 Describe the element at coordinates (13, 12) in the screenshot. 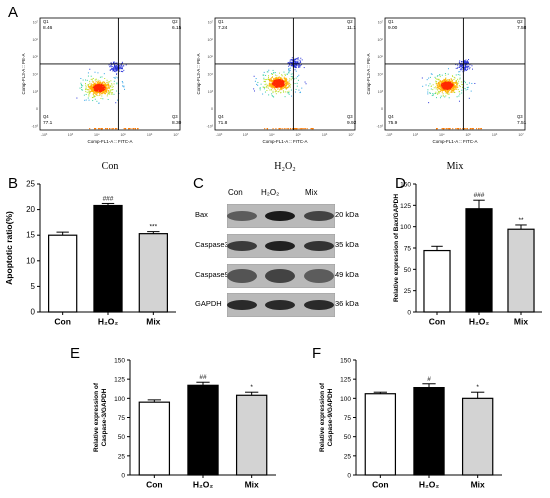

I see `panel-label-a: A` at that location.